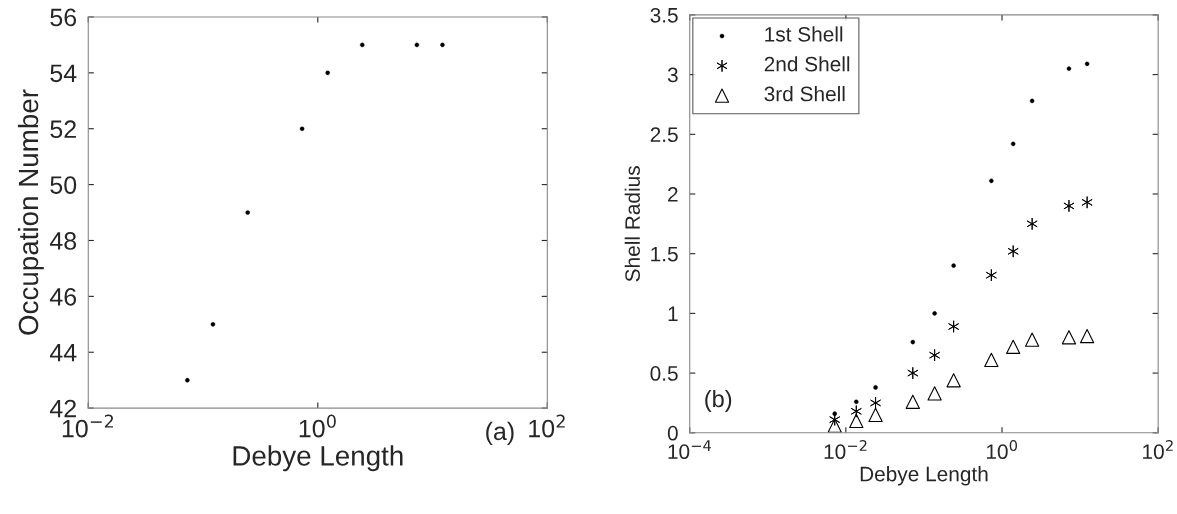 This screenshot has width=1177, height=514. I want to click on y-tick-label: 56, so click(63, 17).